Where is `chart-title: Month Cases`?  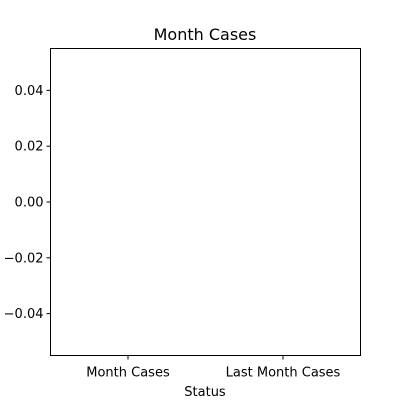
chart-title: Month Cases is located at coordinates (205, 34).